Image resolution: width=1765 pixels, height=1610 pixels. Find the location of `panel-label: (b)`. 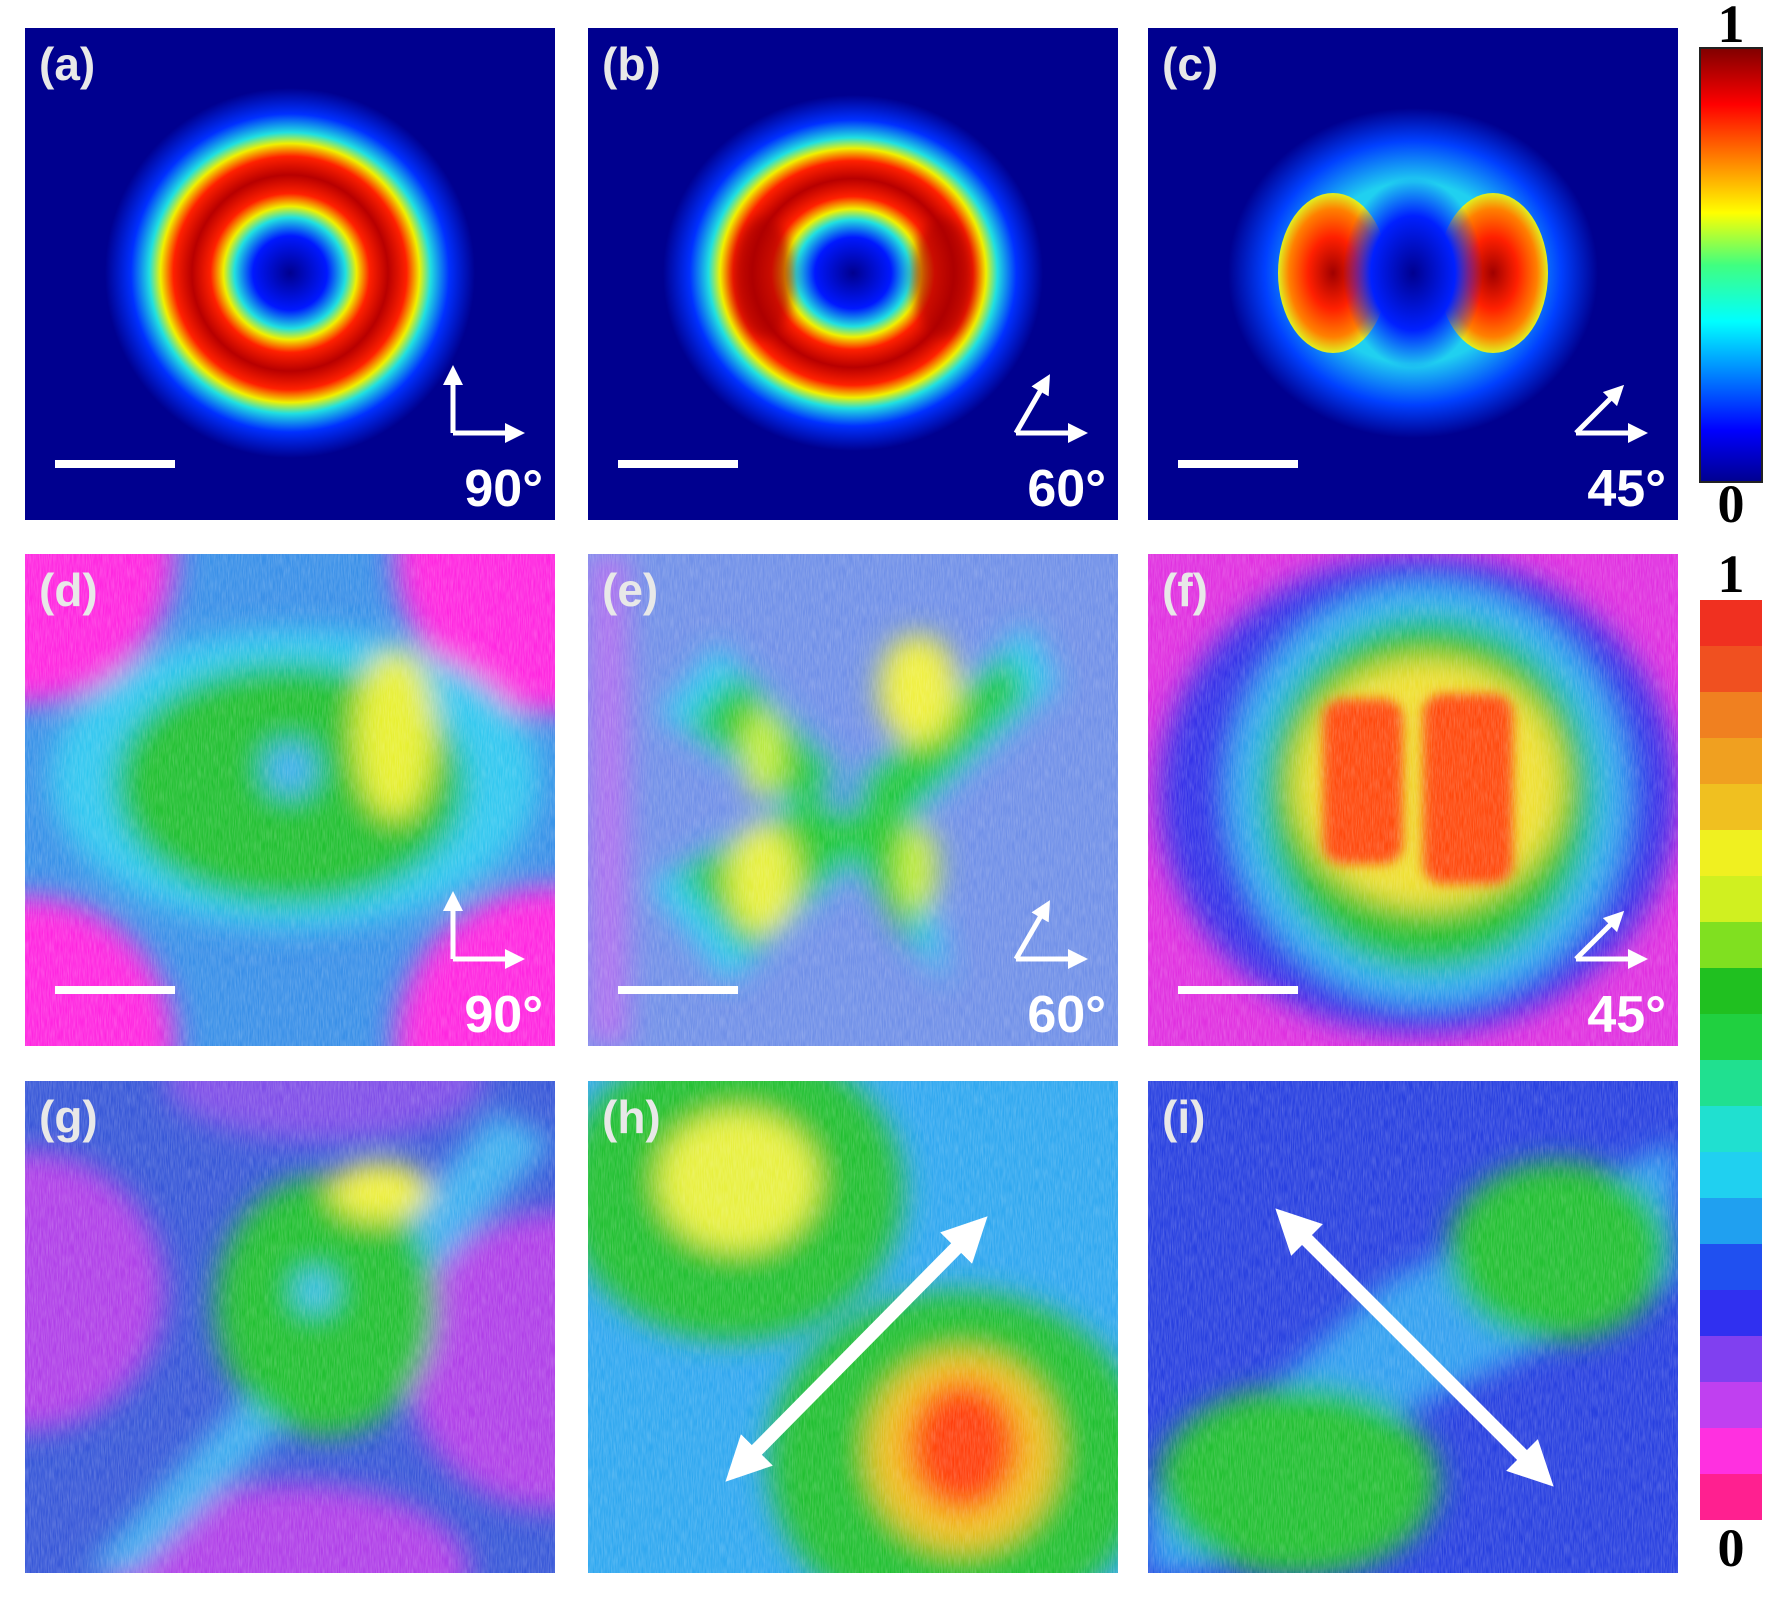

panel-label: (b) is located at coordinates (631, 64).